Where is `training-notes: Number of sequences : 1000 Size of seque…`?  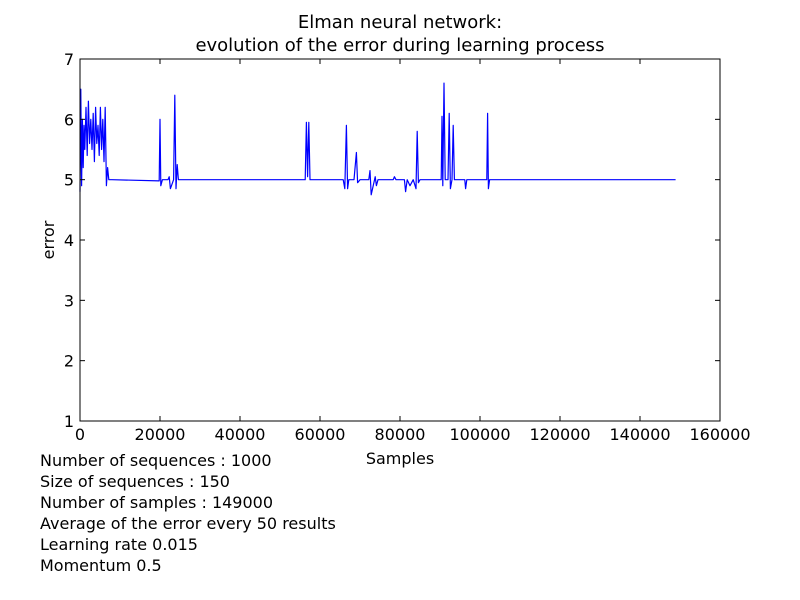
training-notes: Number of sequences : 1000 Size of seque… is located at coordinates (188, 513).